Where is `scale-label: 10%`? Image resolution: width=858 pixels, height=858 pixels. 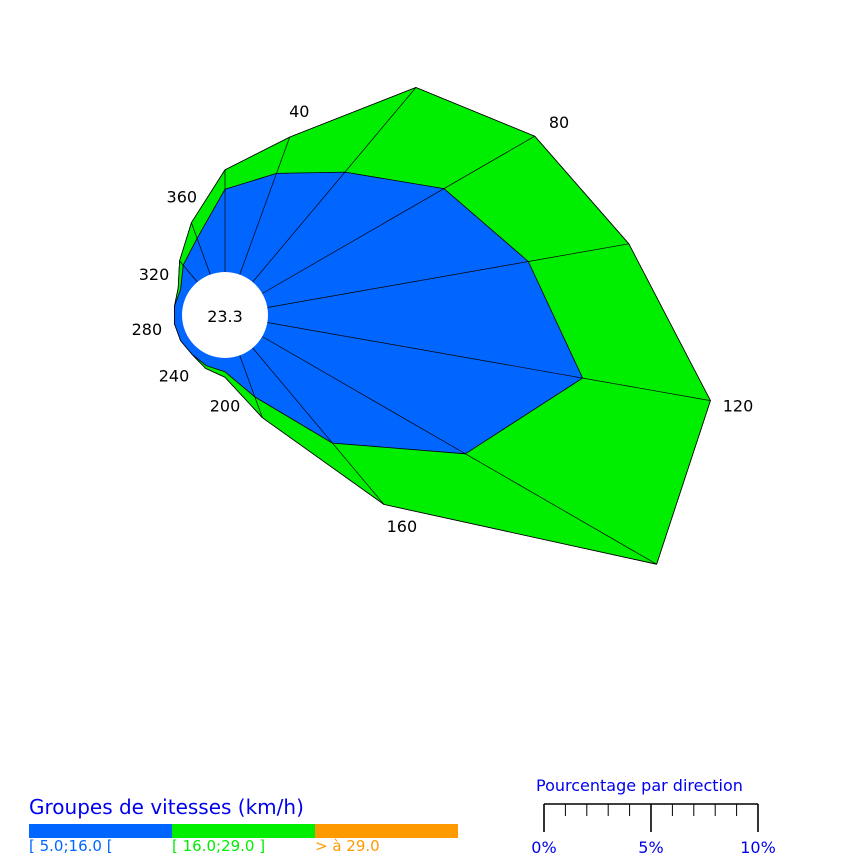
scale-label: 10% is located at coordinates (758, 847).